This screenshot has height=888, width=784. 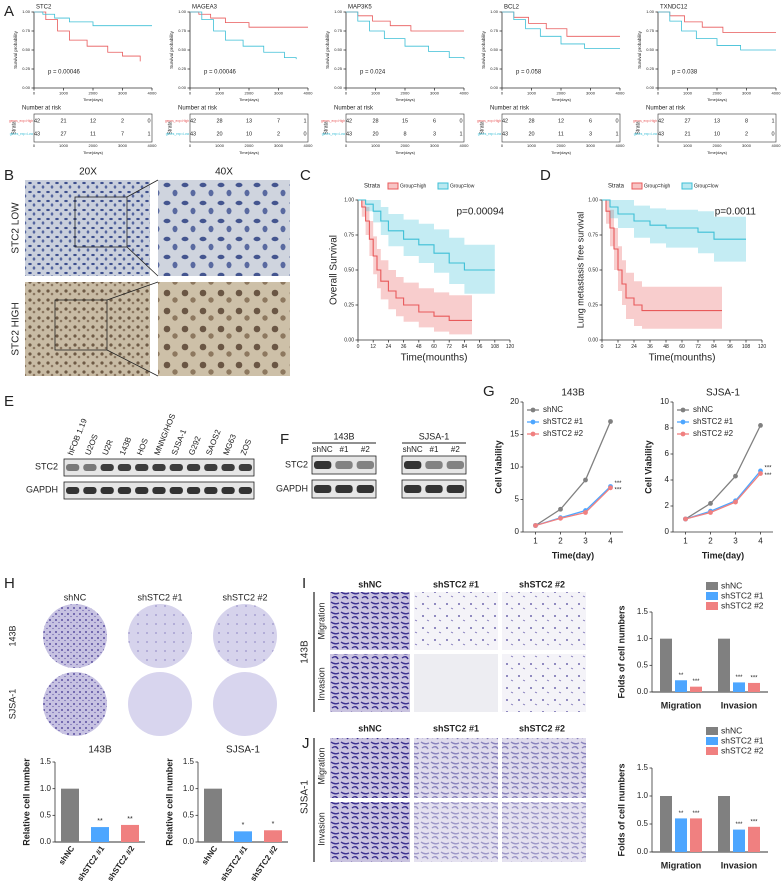 What do you see at coordinates (15, 49) in the screenshot?
I see `y-axis-label: Survival probability` at bounding box center [15, 49].